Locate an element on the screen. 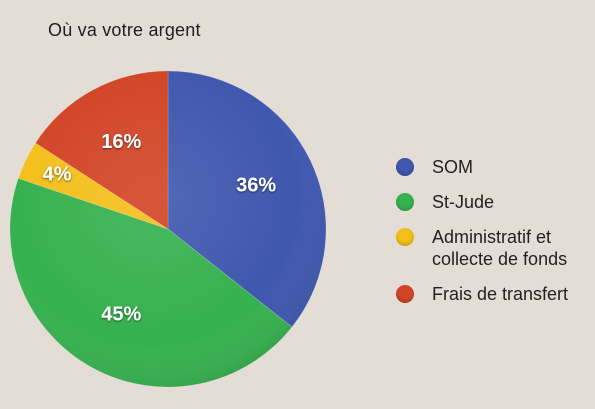  slice-label-frais-de-transfert: 16% is located at coordinates (121, 142).